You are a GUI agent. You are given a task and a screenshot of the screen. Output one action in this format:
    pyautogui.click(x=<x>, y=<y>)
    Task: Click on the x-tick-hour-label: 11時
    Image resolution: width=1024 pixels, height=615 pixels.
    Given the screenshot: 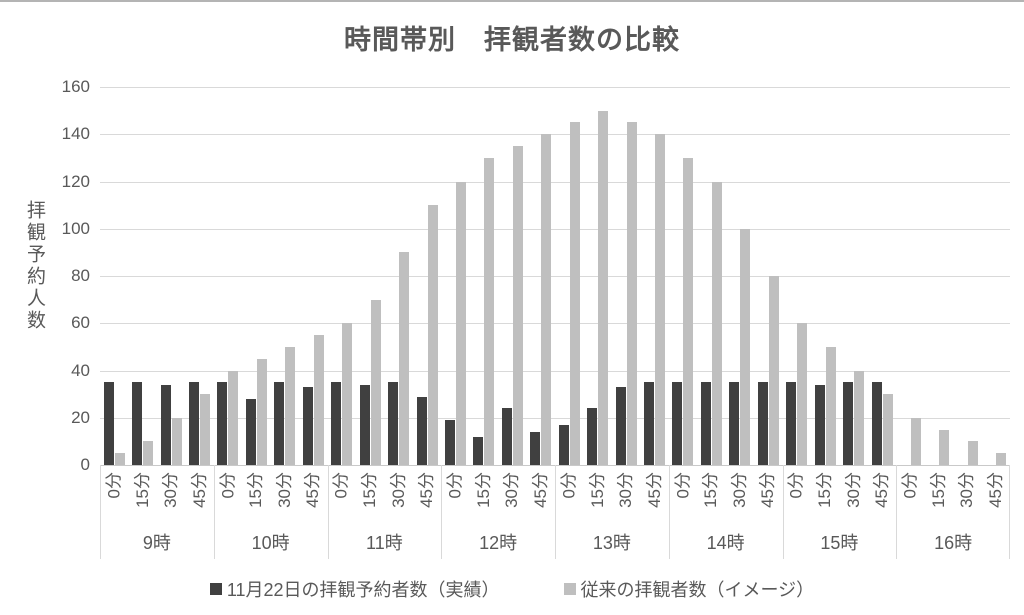 What is the action you would take?
    pyautogui.click(x=384, y=543)
    